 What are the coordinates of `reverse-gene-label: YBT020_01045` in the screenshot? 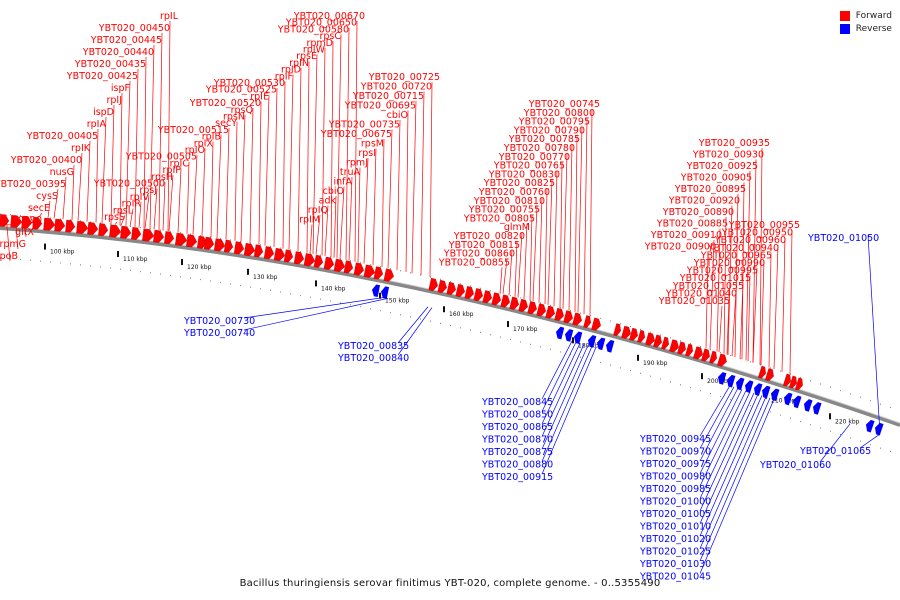 It's located at (675, 577).